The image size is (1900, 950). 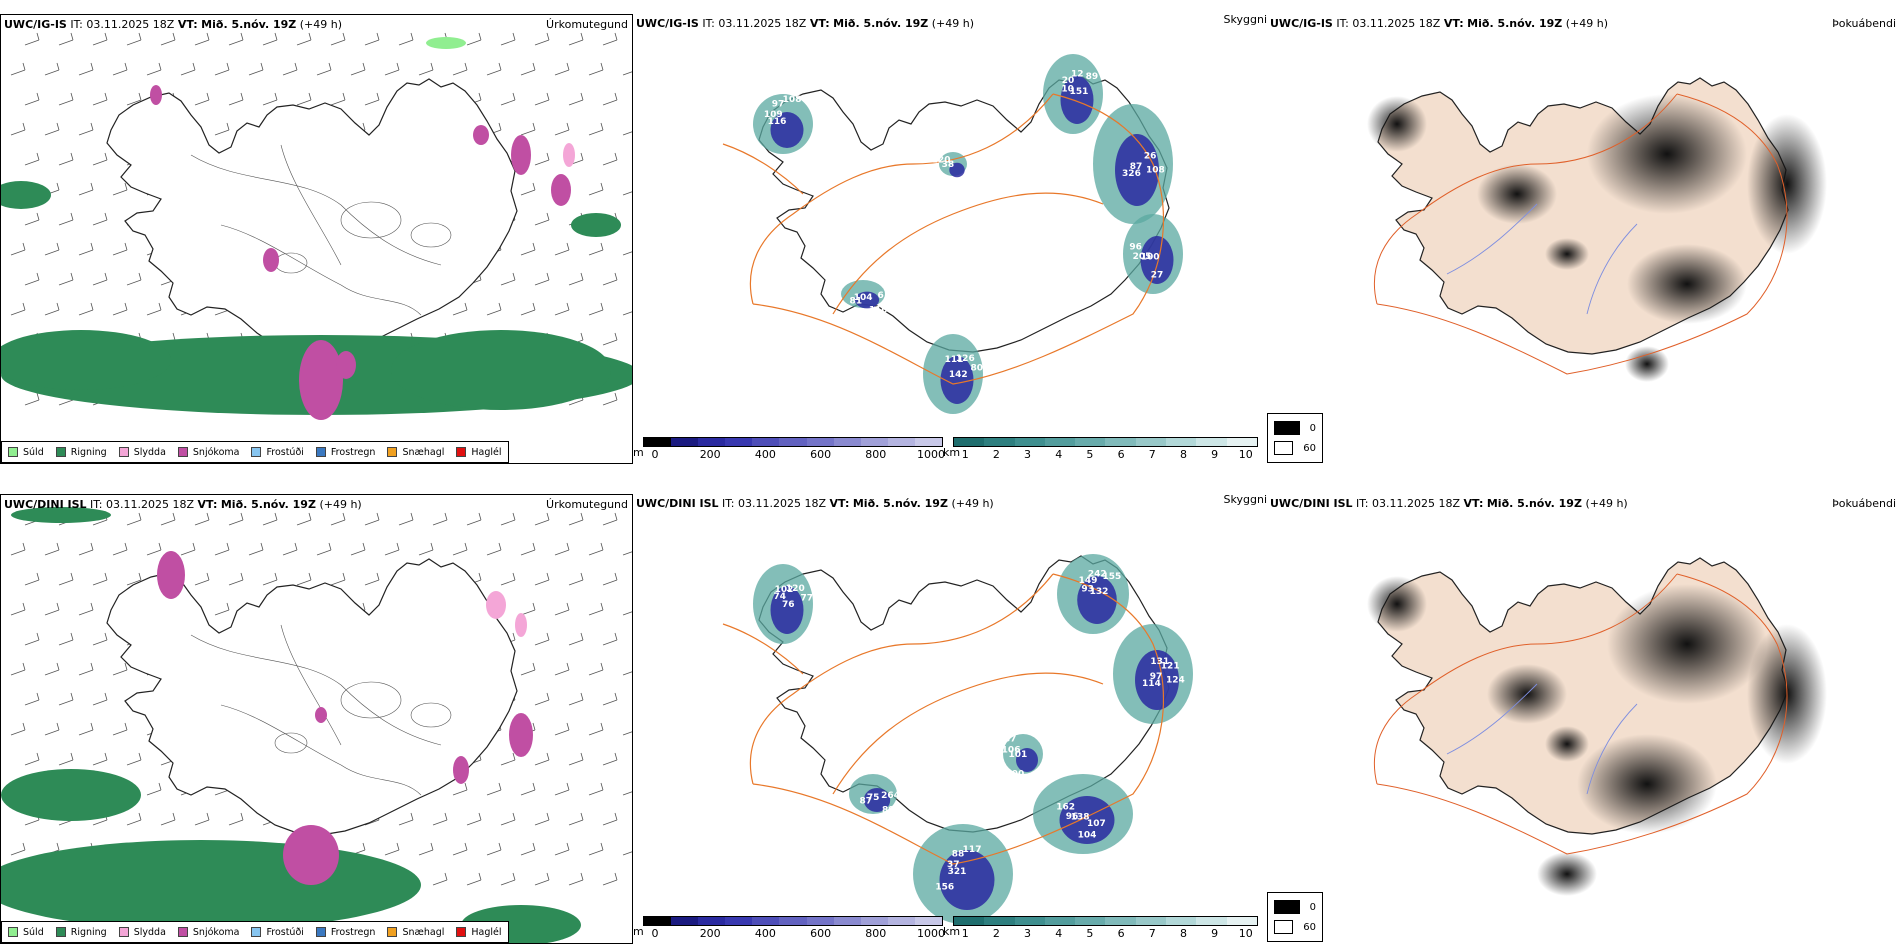 I want to click on colorbar-tick-label: 800, so click(x=876, y=454).